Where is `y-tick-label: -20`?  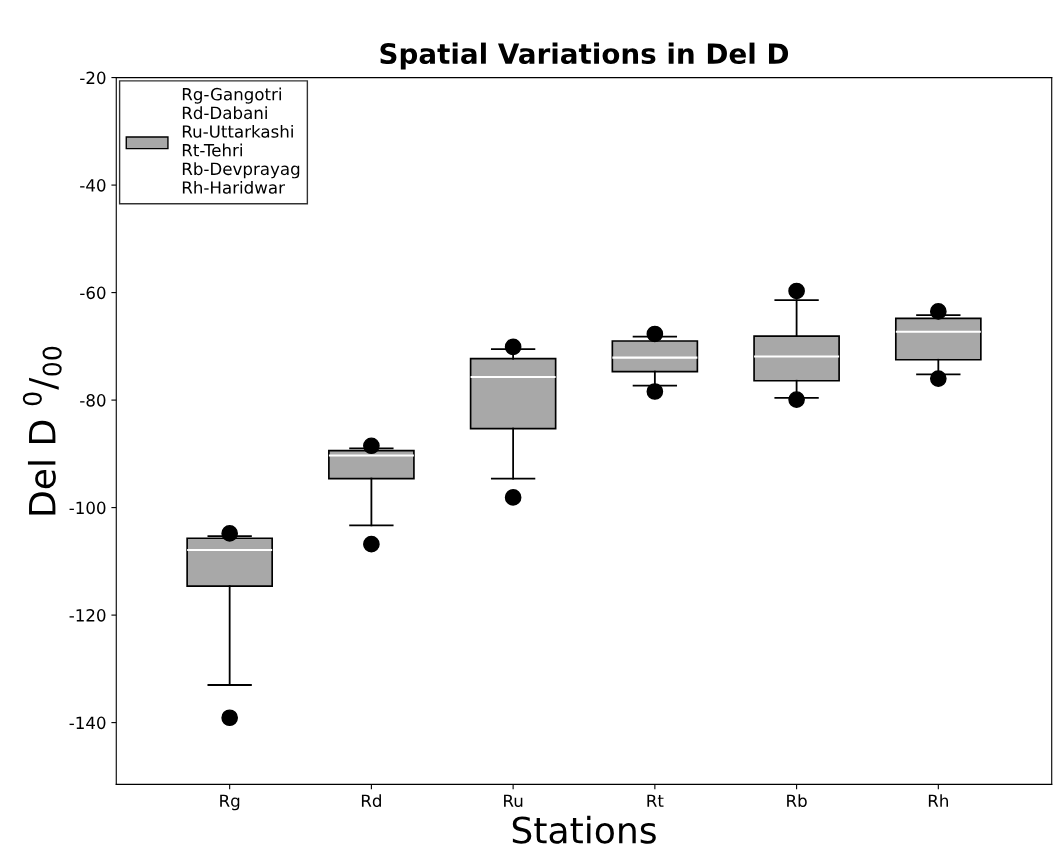
y-tick-label: -20 is located at coordinates (93, 78).